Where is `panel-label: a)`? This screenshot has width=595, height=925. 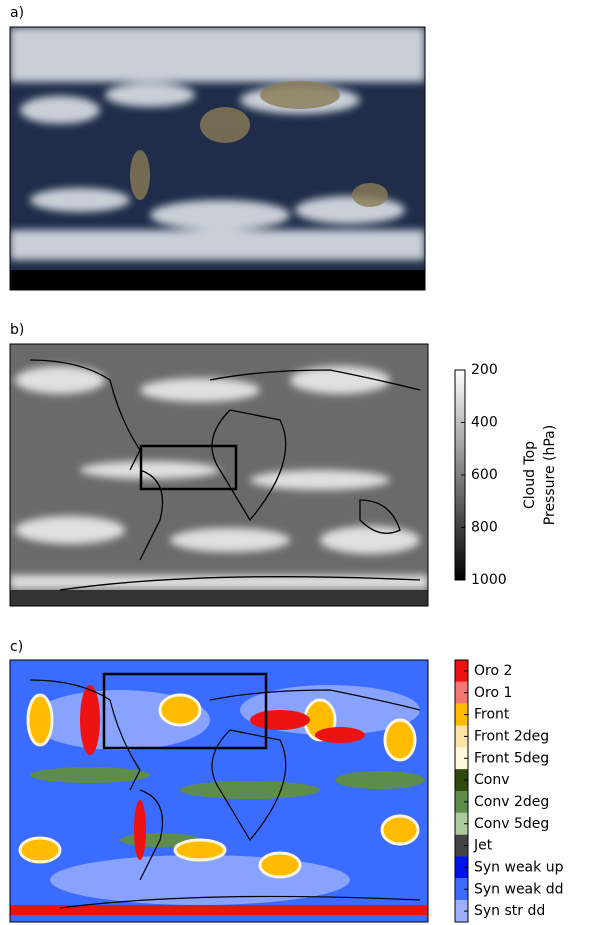
panel-label: a) is located at coordinates (17, 13).